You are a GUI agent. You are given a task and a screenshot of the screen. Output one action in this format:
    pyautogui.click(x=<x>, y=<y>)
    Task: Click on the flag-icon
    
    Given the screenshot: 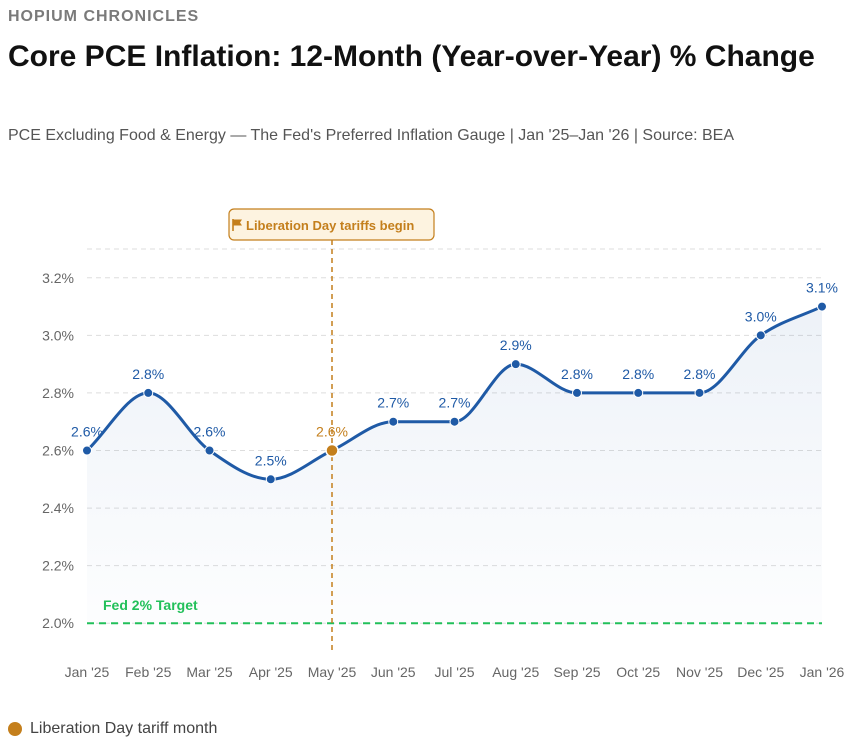 What is the action you would take?
    pyautogui.click(x=237, y=225)
    